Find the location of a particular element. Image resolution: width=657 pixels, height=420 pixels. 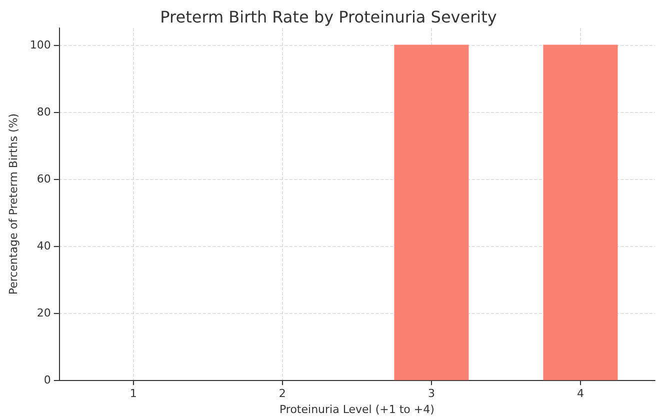

x-tick-label: 2 is located at coordinates (282, 393).